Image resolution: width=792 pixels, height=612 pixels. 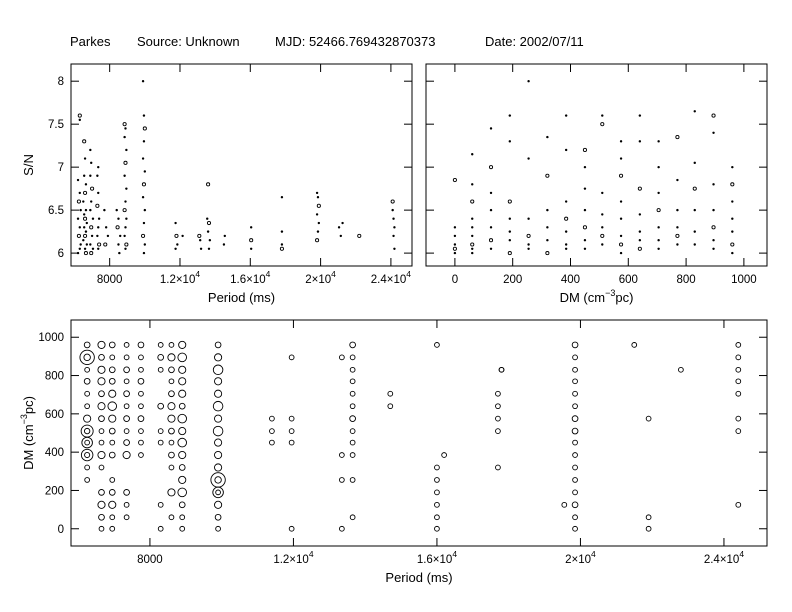 What do you see at coordinates (248, 280) in the screenshot?
I see `x-tick-label-text: 1.6×10` at bounding box center [248, 280].